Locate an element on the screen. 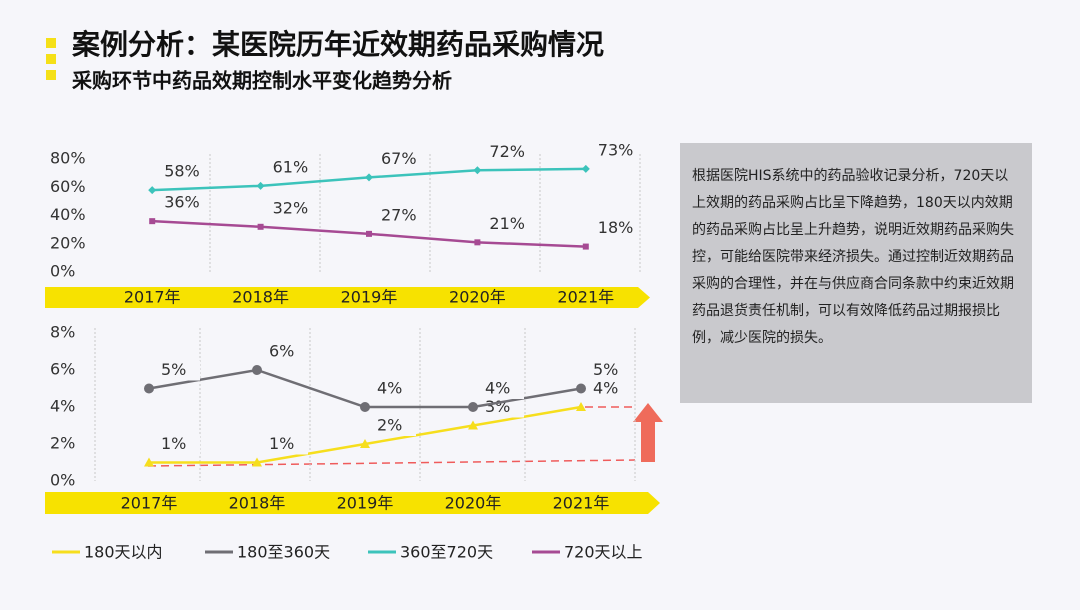  data-label: 36% is located at coordinates (182, 202).